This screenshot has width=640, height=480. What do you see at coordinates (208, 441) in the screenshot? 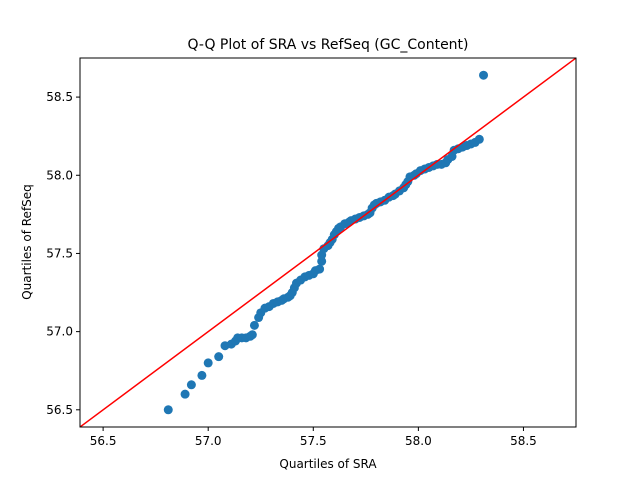
I see `x-tick-label: 57.0` at bounding box center [208, 441].